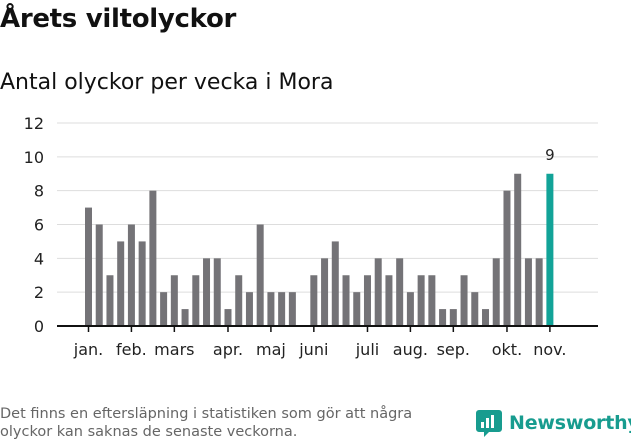 The width and height of the screenshot is (631, 441). I want to click on y-tick-label: 12, so click(34, 123).